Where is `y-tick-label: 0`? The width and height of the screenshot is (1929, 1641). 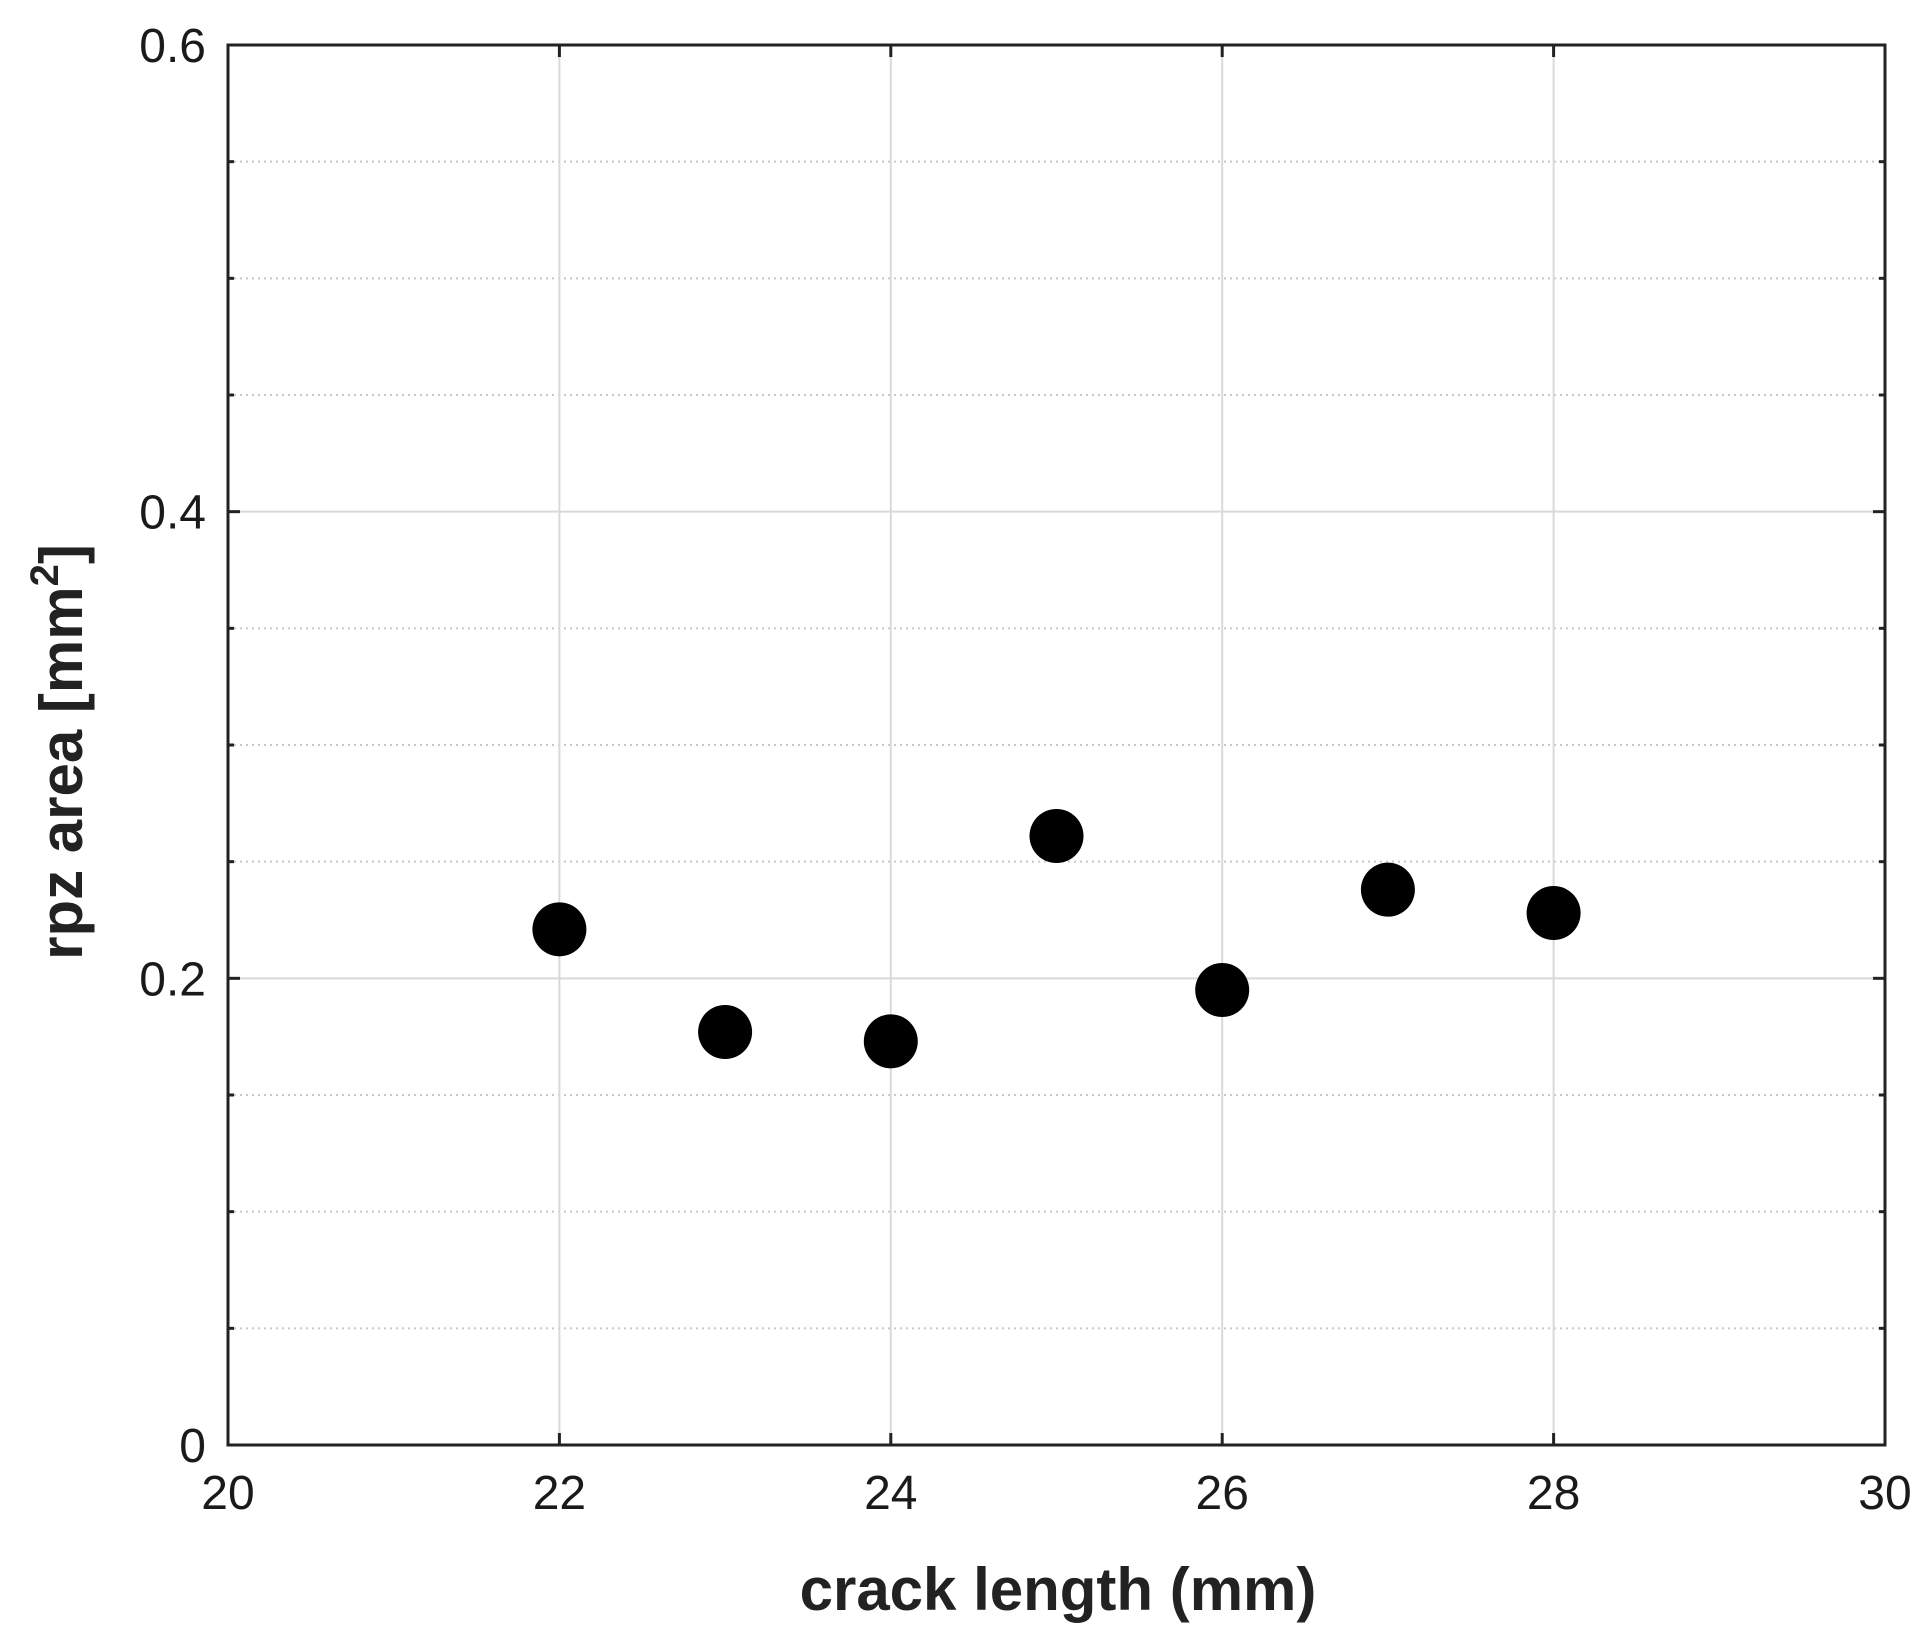
y-tick-label: 0 is located at coordinates (192, 1446).